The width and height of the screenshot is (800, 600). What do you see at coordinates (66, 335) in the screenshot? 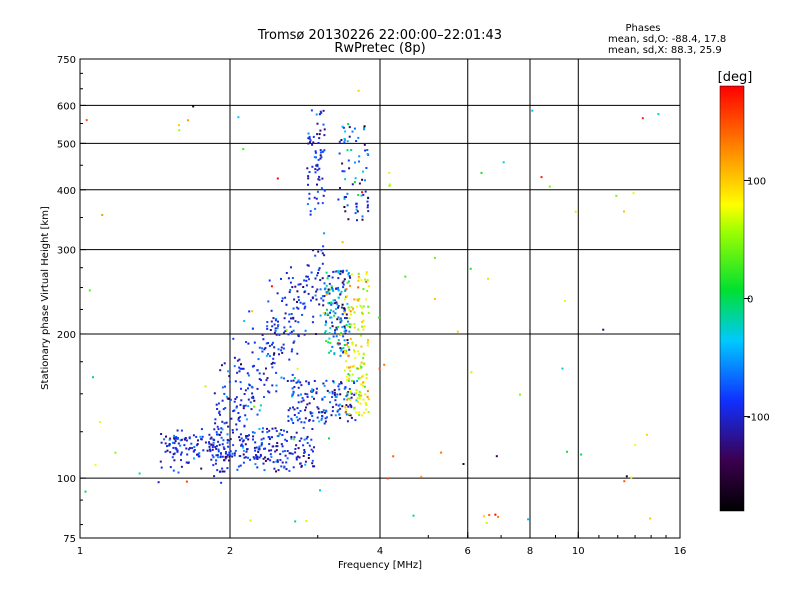
I see `y-tick-label: 200` at bounding box center [66, 335].